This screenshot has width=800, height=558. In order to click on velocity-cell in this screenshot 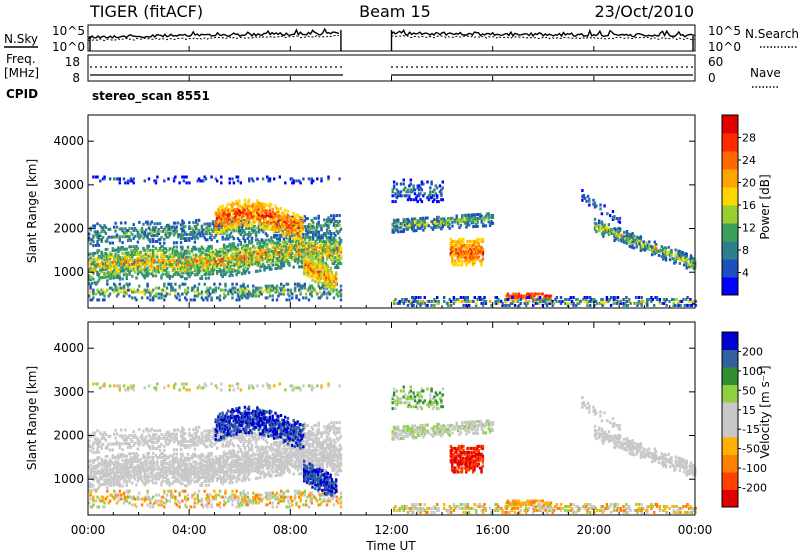, I will do `click(107, 456)`.